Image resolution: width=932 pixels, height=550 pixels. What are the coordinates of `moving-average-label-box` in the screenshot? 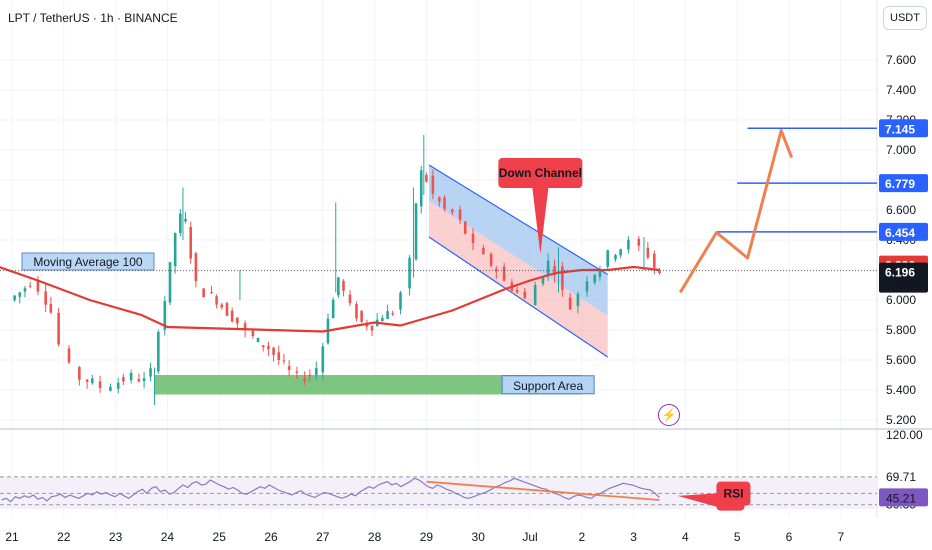 It's located at (88, 261).